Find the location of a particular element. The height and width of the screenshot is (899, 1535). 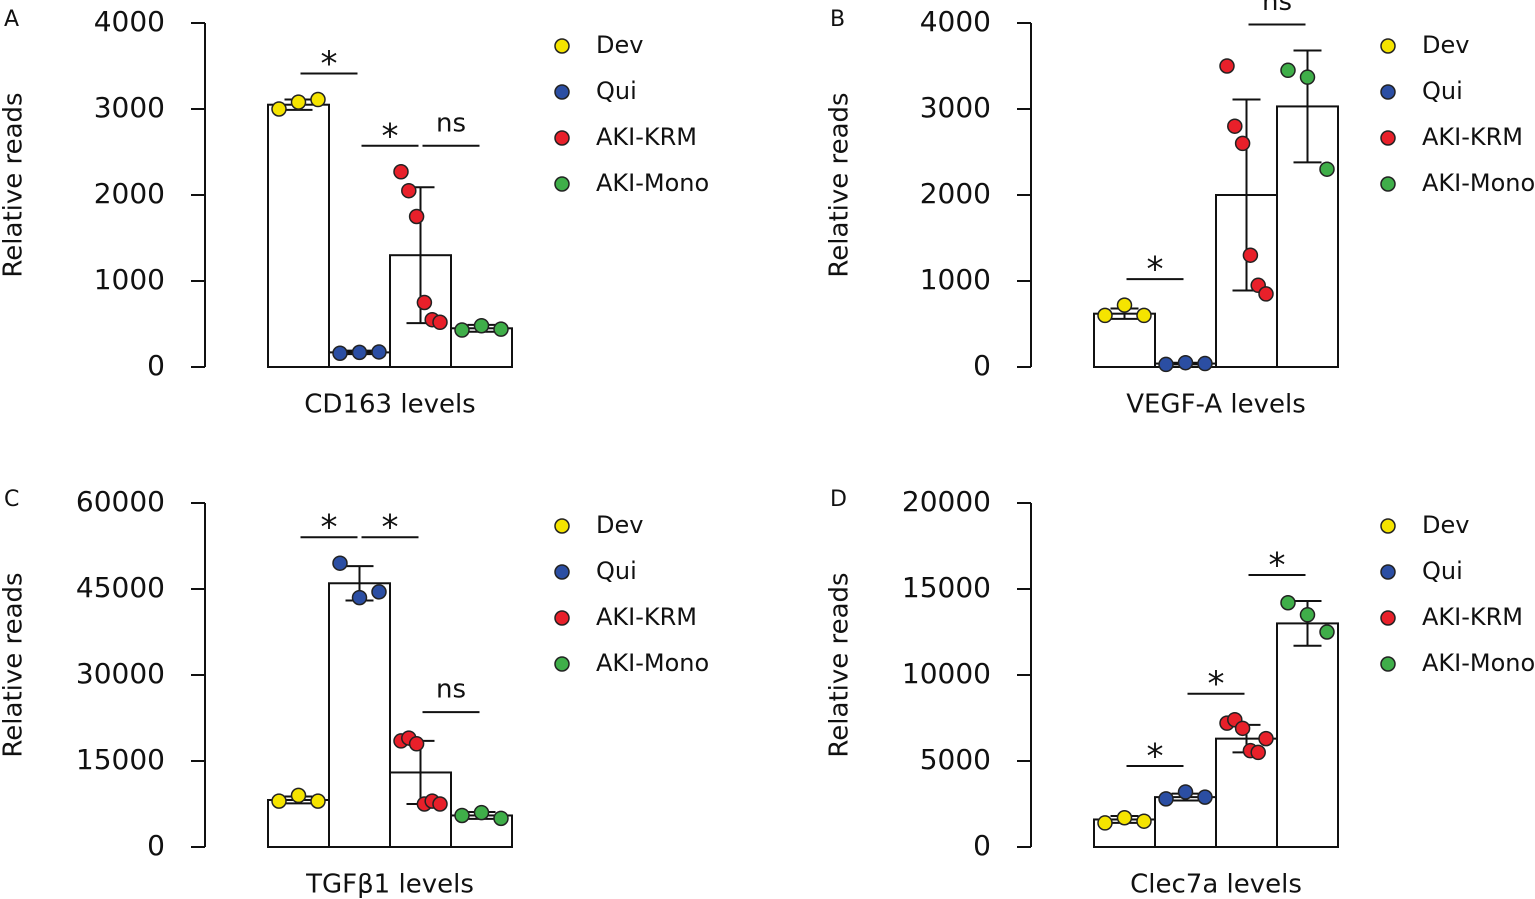

y-tick-label: 3000 is located at coordinates (129, 107).